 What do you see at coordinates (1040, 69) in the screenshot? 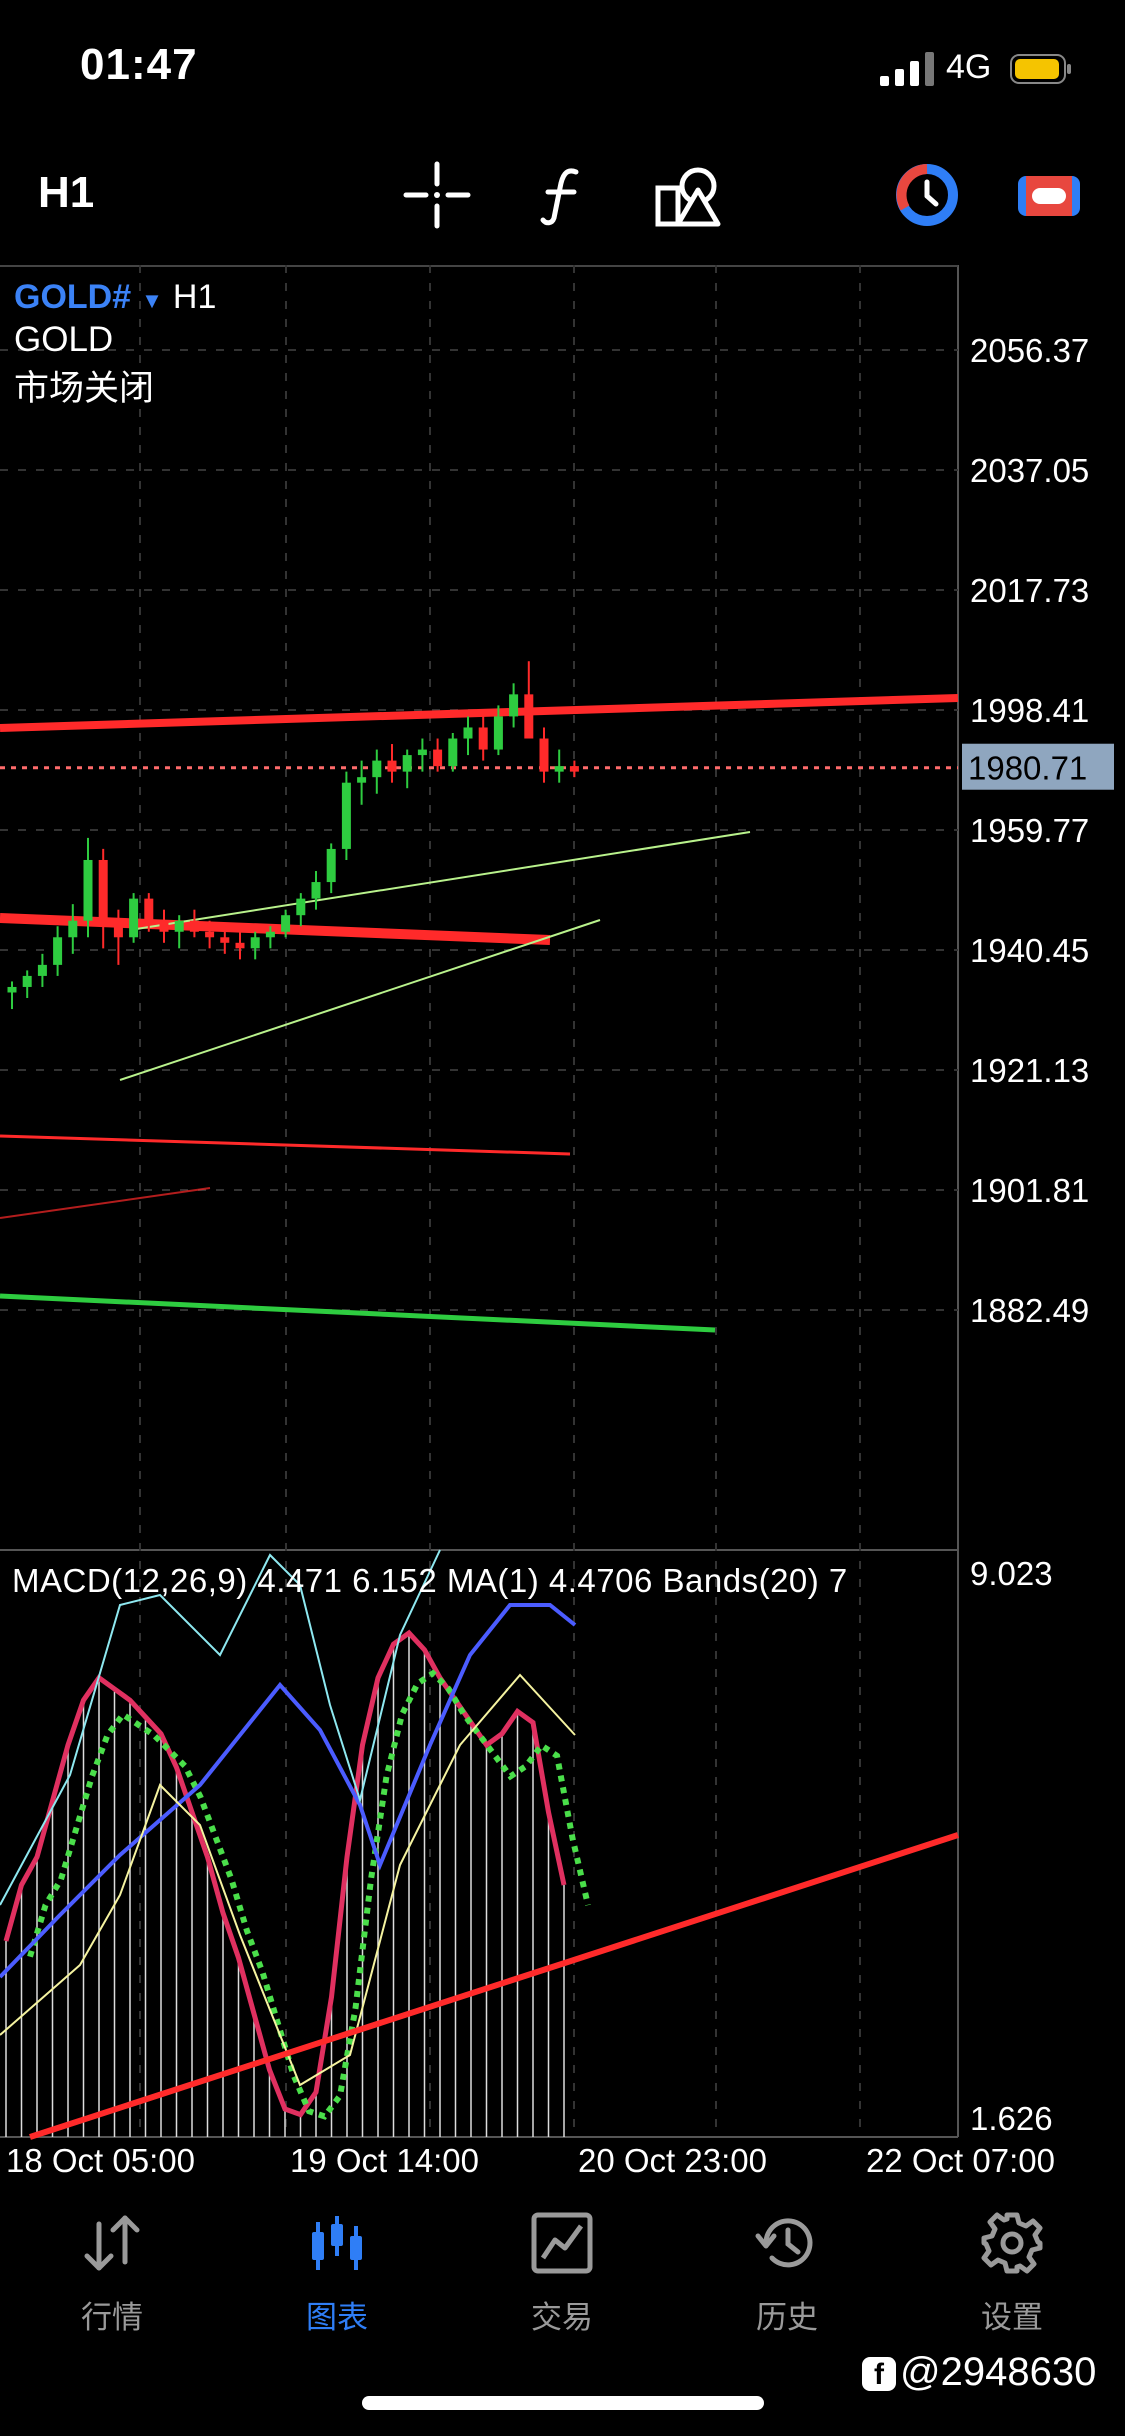
I see `battery-icon` at bounding box center [1040, 69].